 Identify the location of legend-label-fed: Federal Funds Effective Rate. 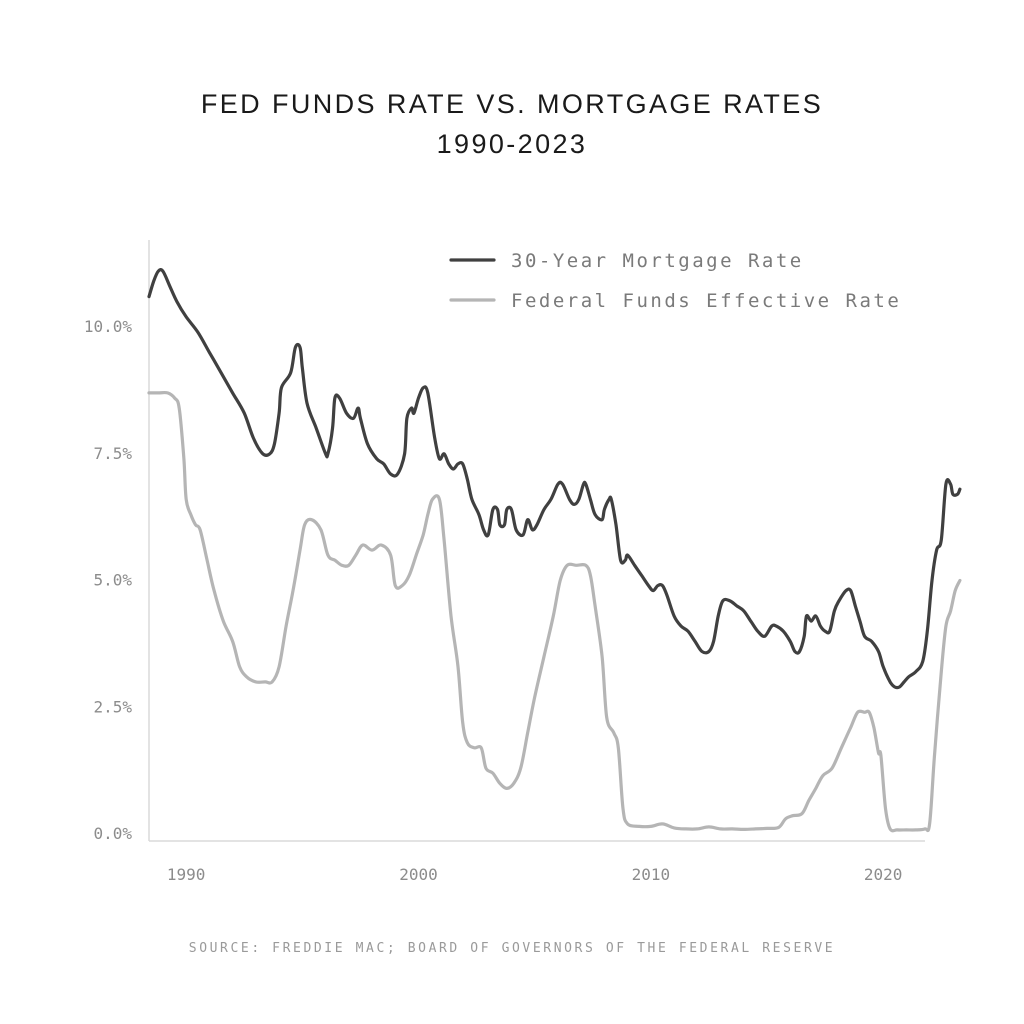
(706, 301).